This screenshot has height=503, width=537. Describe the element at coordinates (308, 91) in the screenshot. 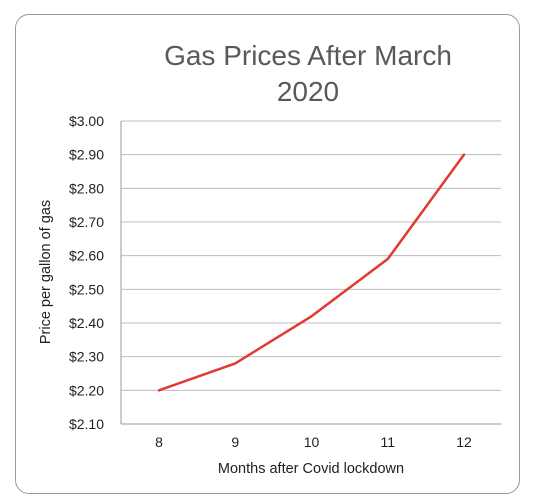

I see `chart-title-line-2: 2020` at that location.